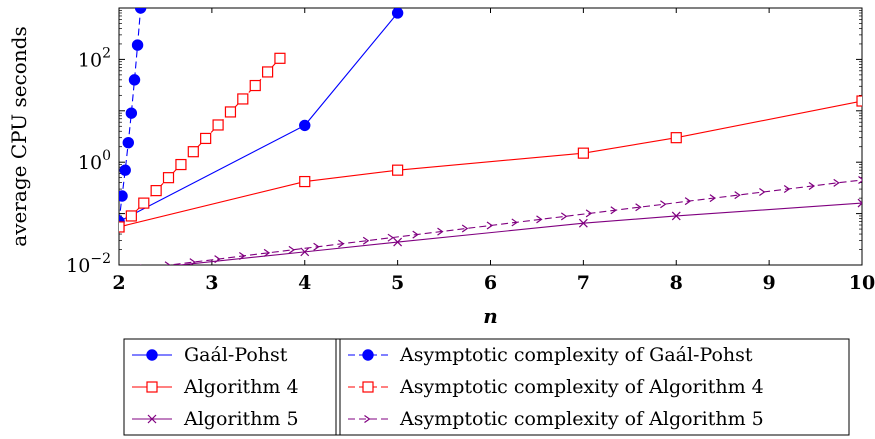  Describe the element at coordinates (19, 136) in the screenshot. I see `y-axis-label: average CPU seconds` at that location.